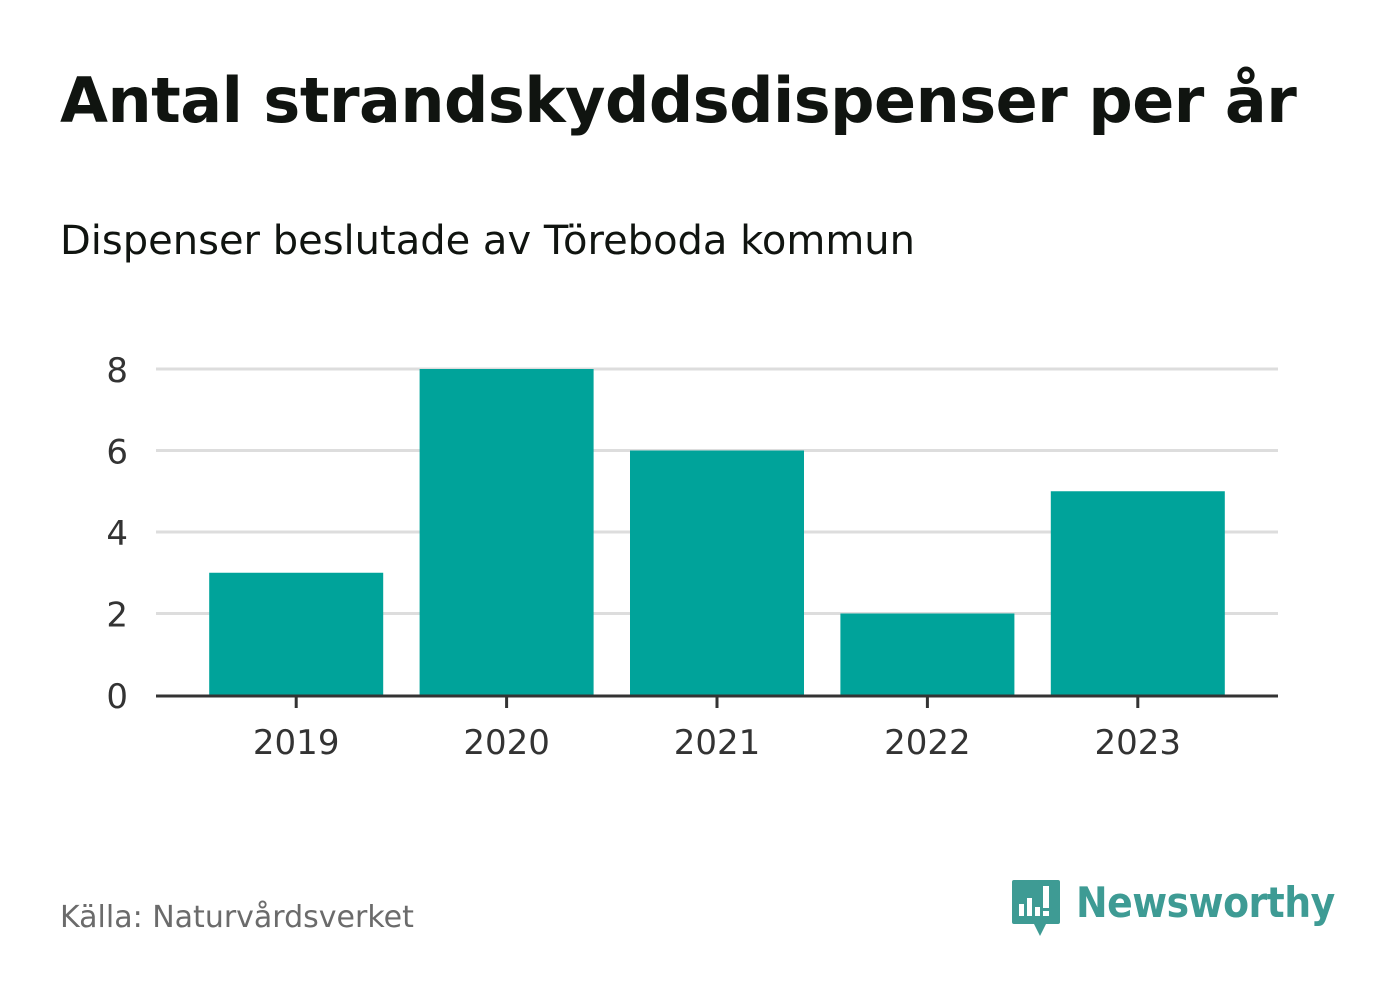 Image resolution: width=1382 pixels, height=999 pixels. I want to click on bar-2022, so click(927, 654).